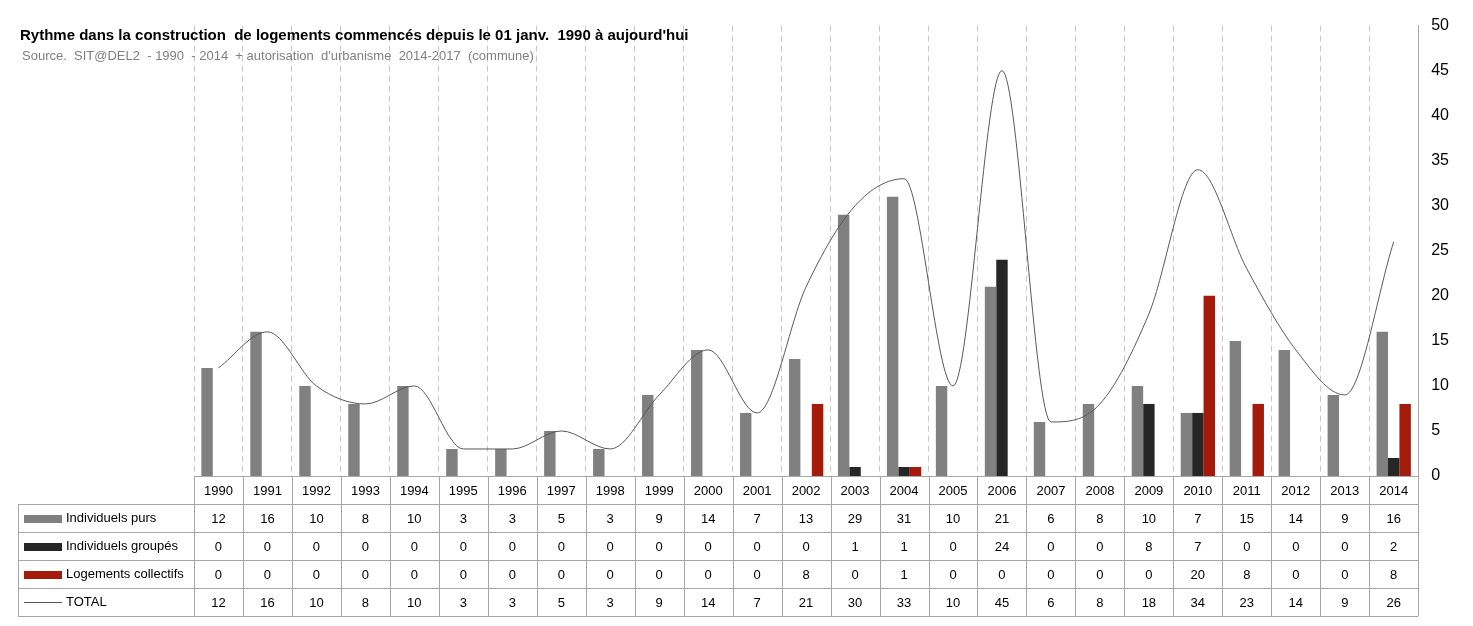 The image size is (1473, 626). What do you see at coordinates (855, 518) in the screenshot?
I see `data-label: 29` at bounding box center [855, 518].